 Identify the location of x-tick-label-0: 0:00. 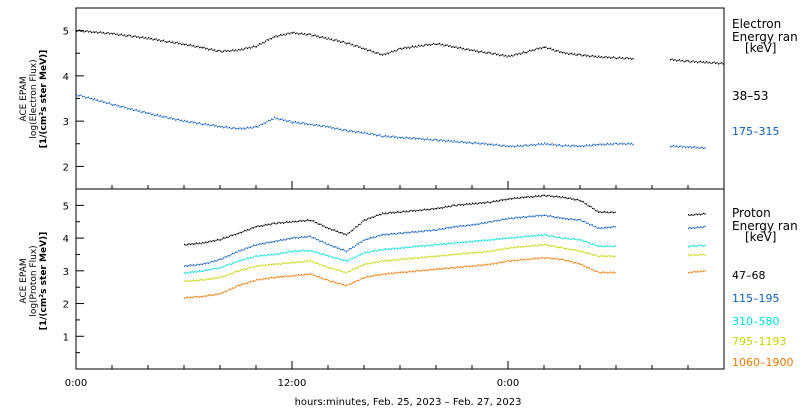
(76, 383).